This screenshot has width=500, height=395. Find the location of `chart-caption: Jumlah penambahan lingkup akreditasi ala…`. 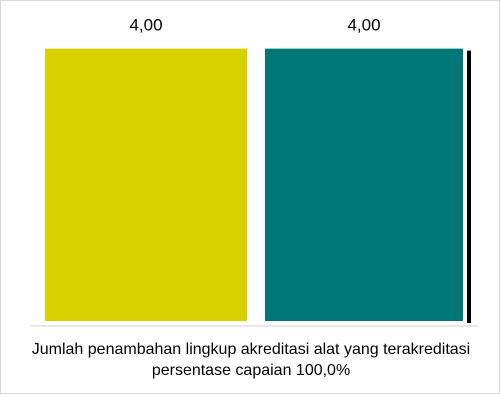

chart-caption: Jumlah penambahan lingkup akreditasi ala… is located at coordinates (251, 360).